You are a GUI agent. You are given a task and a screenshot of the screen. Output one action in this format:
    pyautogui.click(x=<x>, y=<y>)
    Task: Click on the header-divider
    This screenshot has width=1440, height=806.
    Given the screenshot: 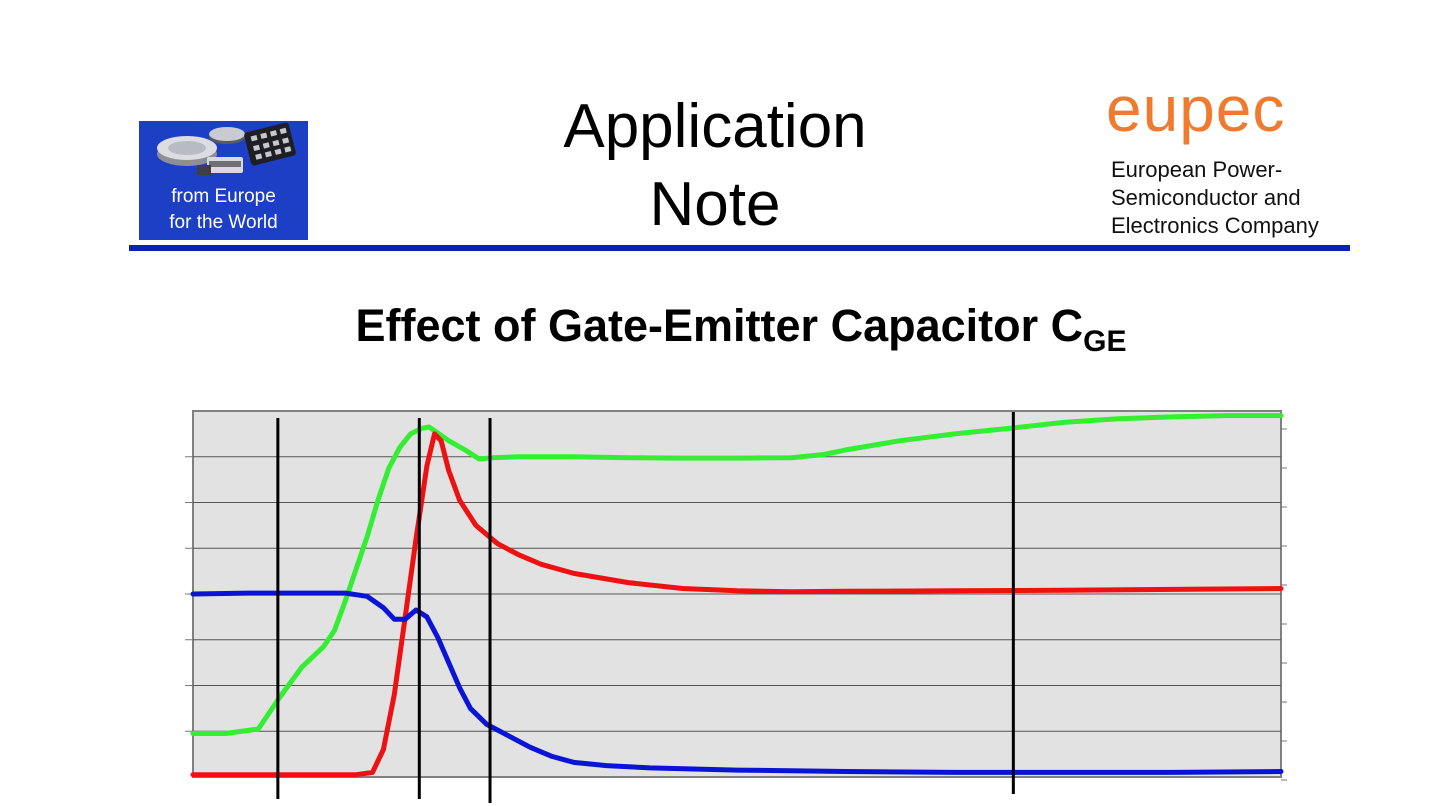 What is the action you would take?
    pyautogui.click(x=739, y=248)
    